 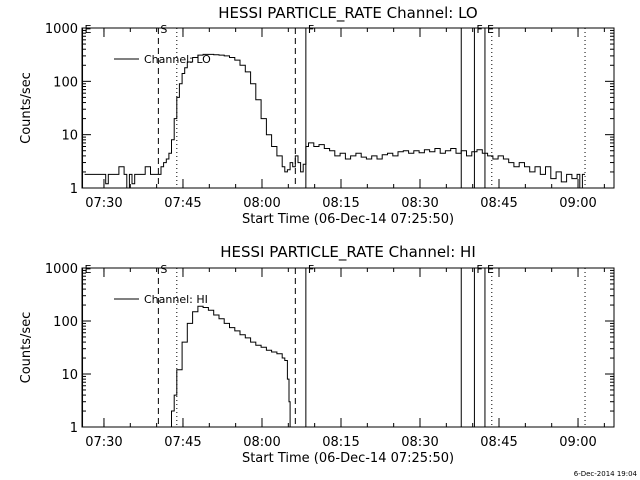 What do you see at coordinates (229, 366) in the screenshot?
I see `series-line` at bounding box center [229, 366].